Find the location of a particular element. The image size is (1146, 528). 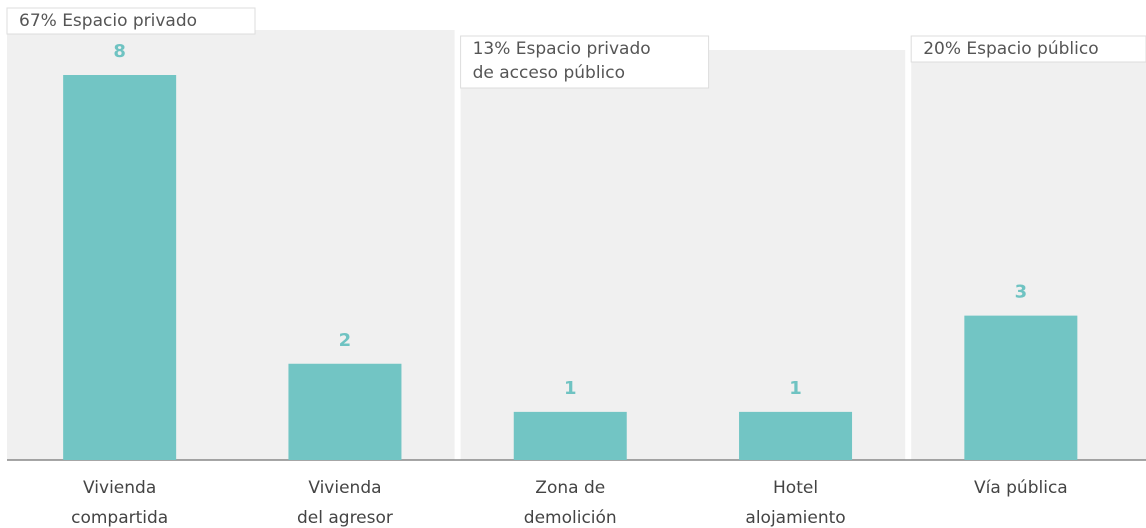

x-tick-label: Zona de is located at coordinates (570, 488).